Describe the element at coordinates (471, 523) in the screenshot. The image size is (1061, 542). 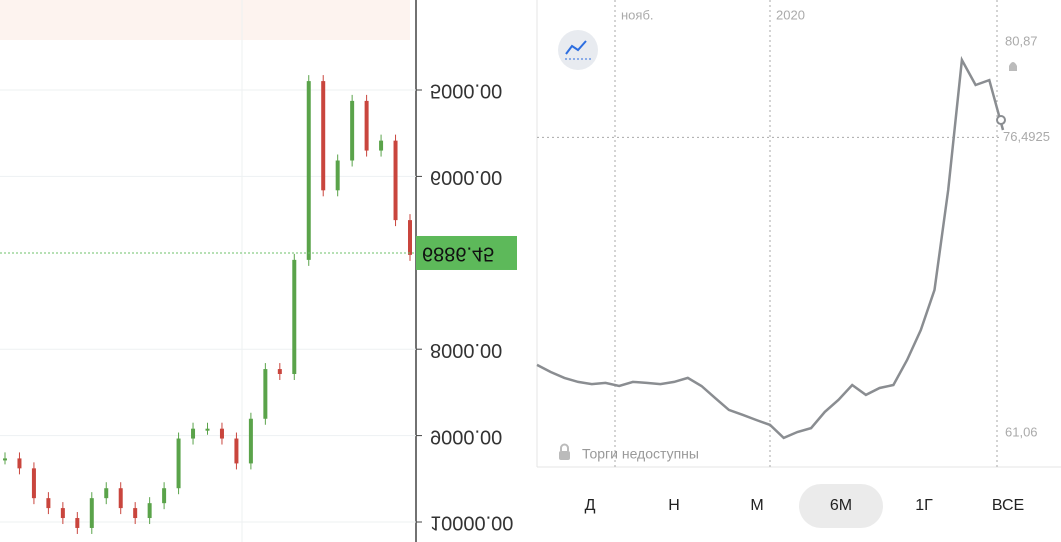
I see `y-tick-label: 10000.00` at that location.